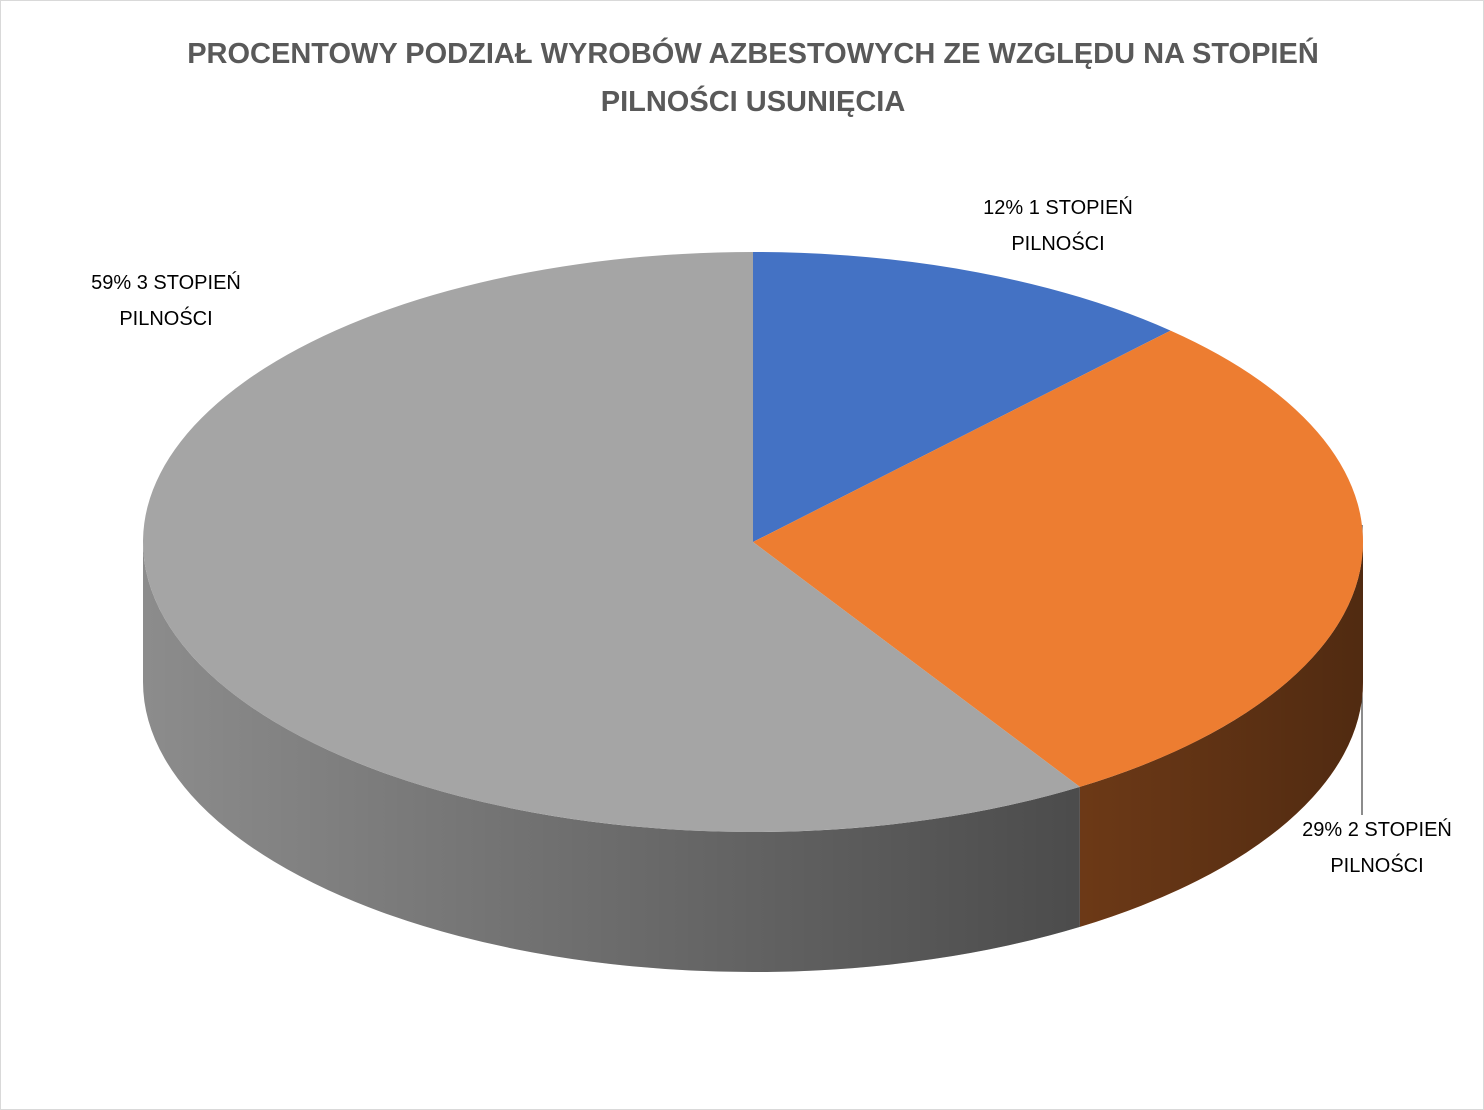  I want to click on data-label: 29% 2 STOPIEŃ PILNOŚCI, so click(1377, 848).